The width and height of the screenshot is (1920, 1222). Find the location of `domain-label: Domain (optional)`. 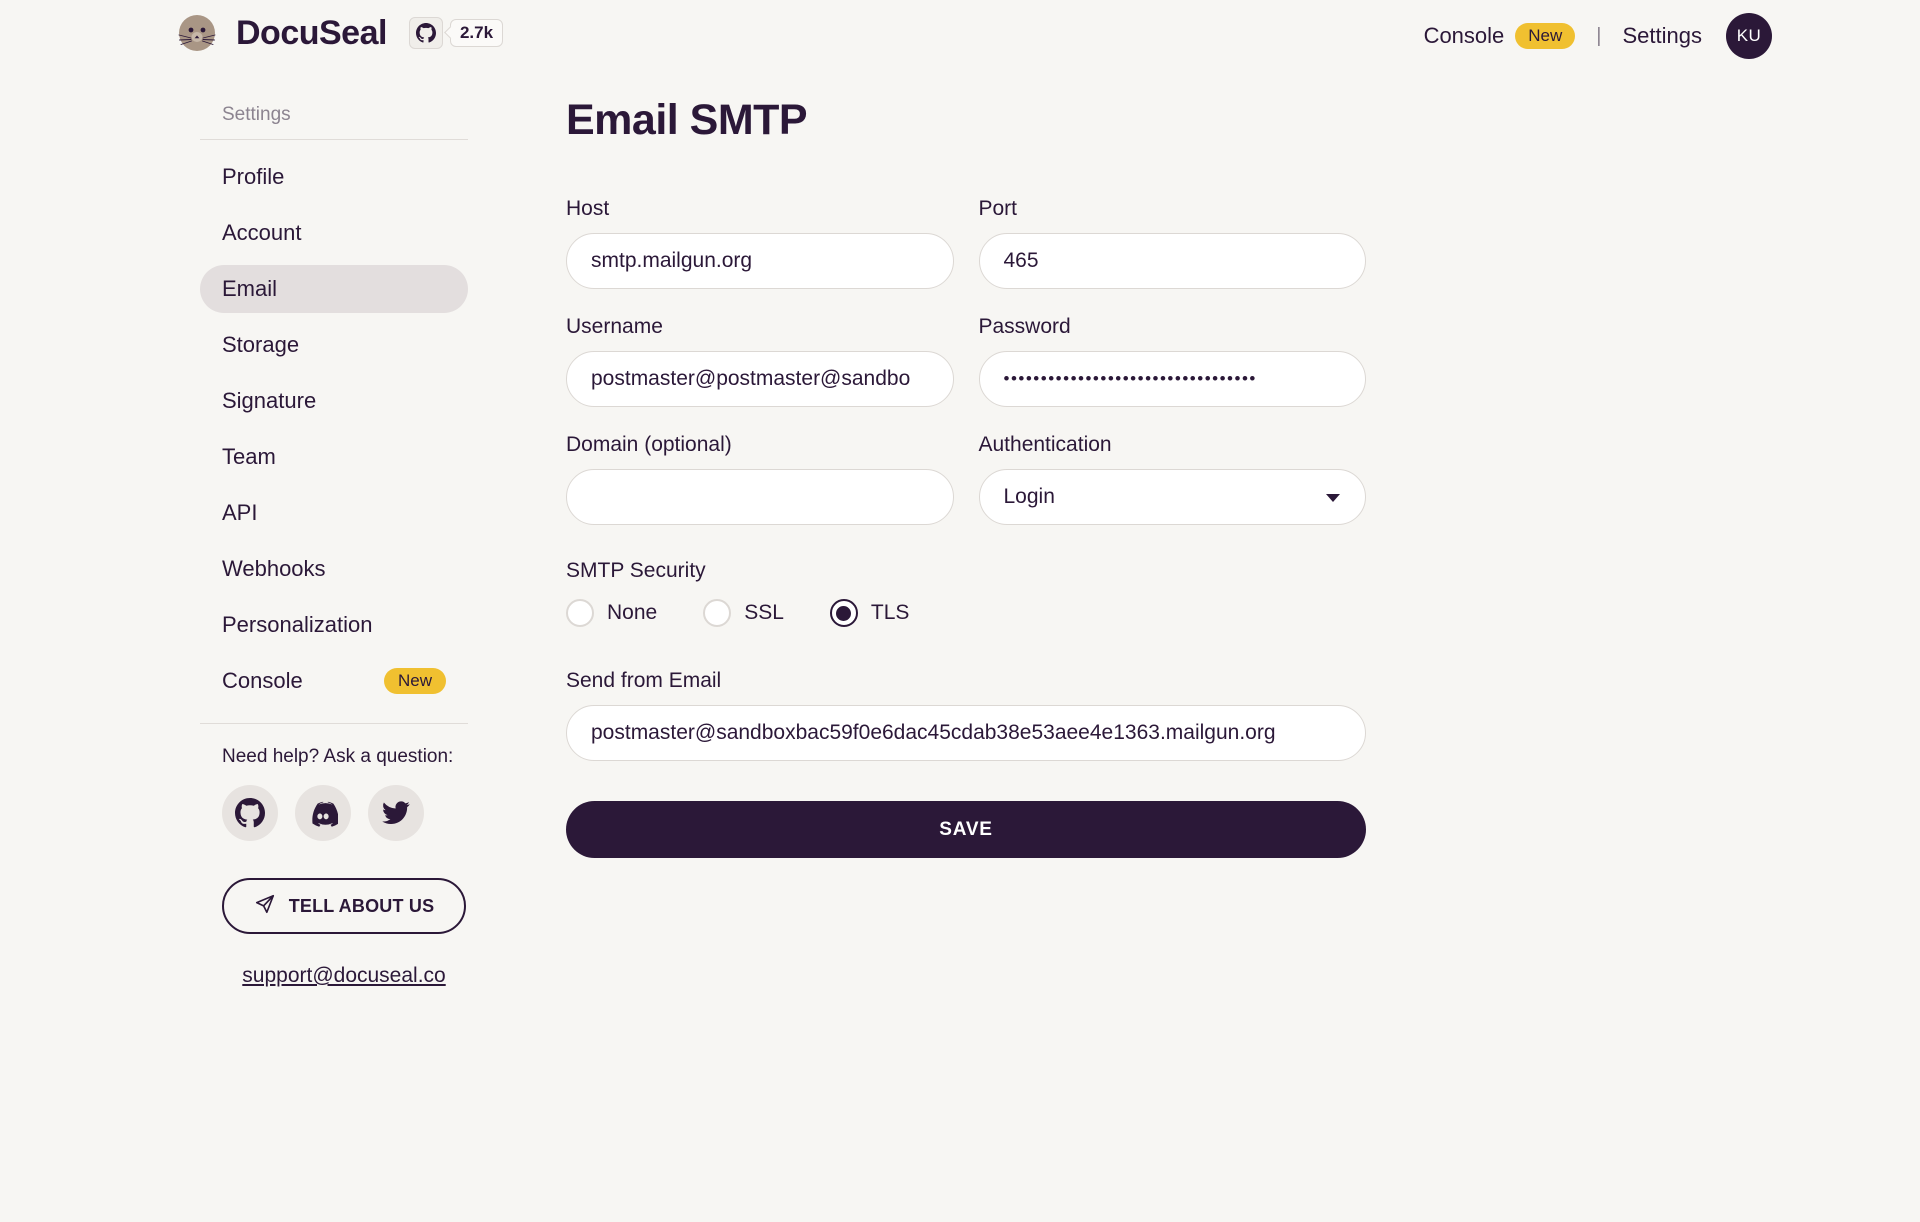

domain-label: Domain (optional) is located at coordinates (649, 444).